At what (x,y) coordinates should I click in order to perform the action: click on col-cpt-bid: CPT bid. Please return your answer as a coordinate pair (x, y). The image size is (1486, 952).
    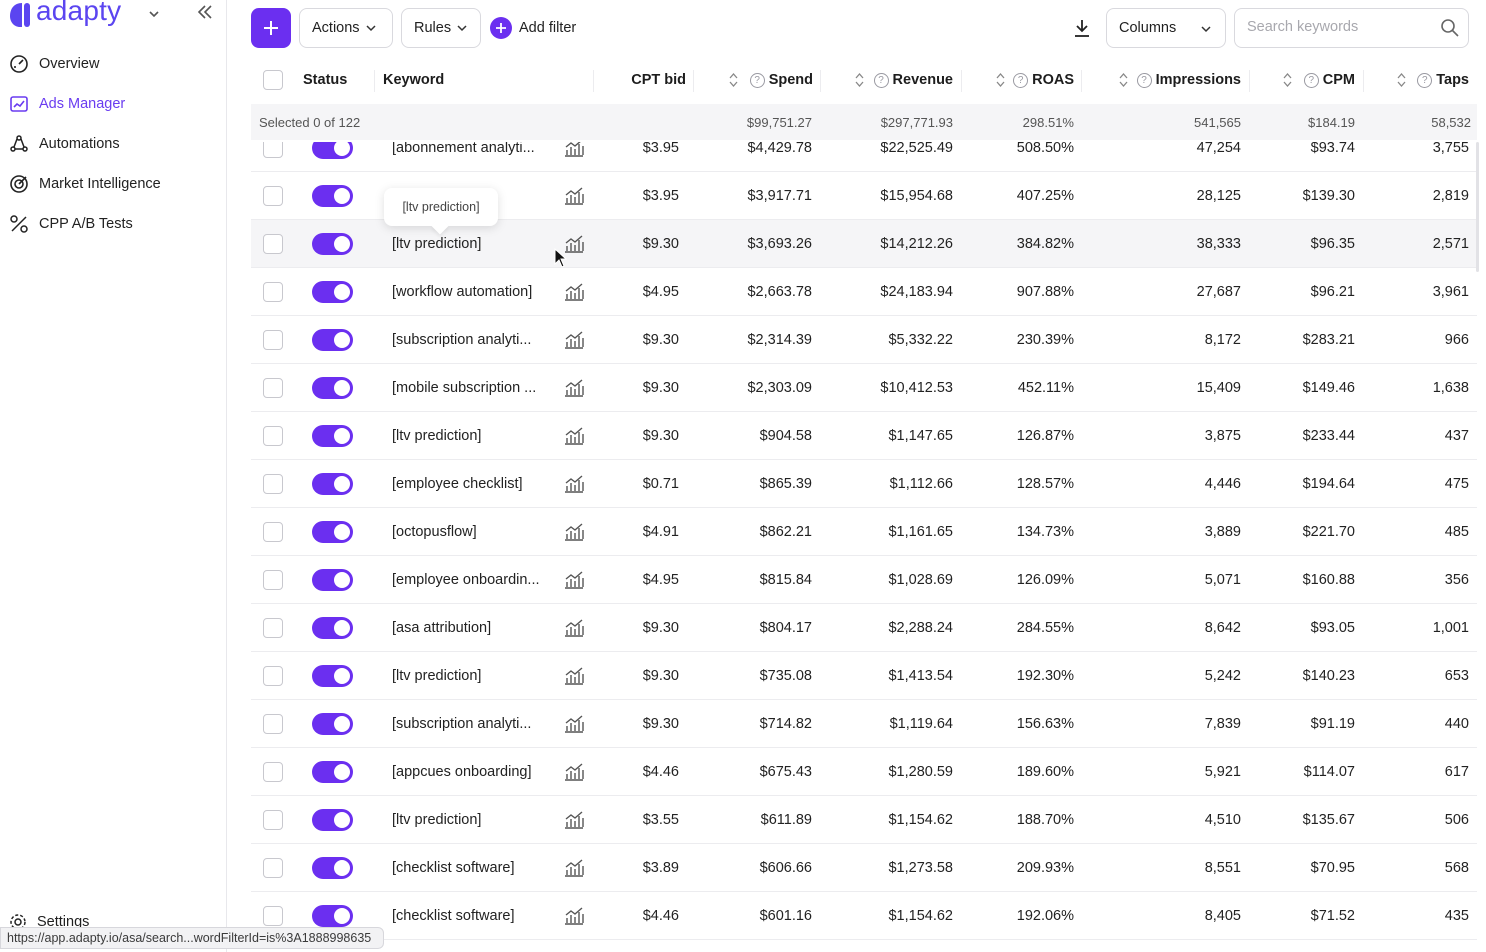
    Looking at the image, I should click on (658, 80).